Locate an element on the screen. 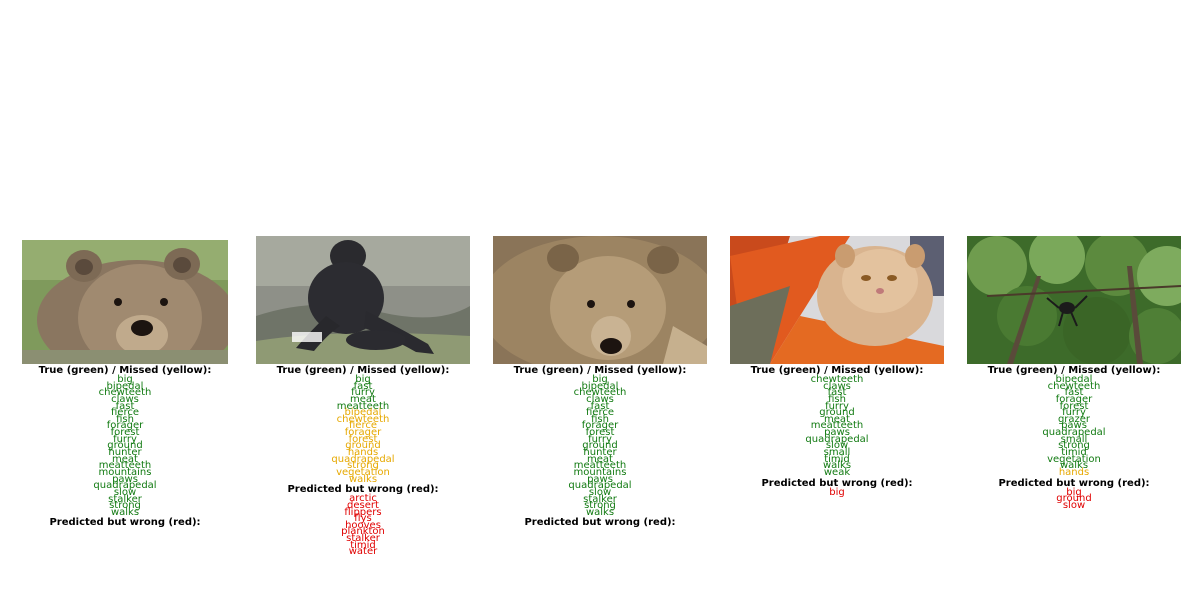 This screenshot has height=600, width=1200. attr-wrong: ground is located at coordinates (1074, 499).